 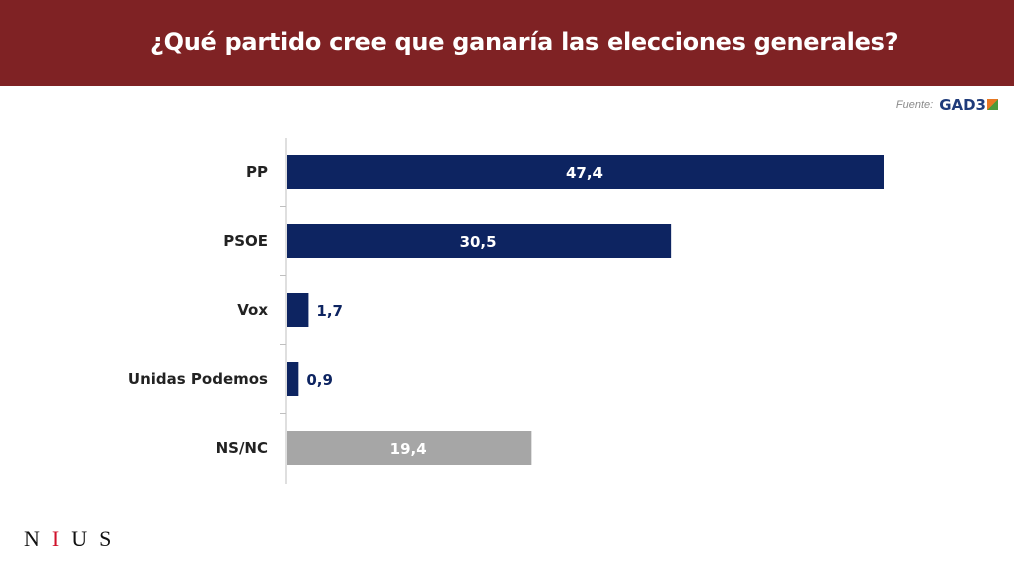 What do you see at coordinates (252, 310) in the screenshot?
I see `category-label: Vox` at bounding box center [252, 310].